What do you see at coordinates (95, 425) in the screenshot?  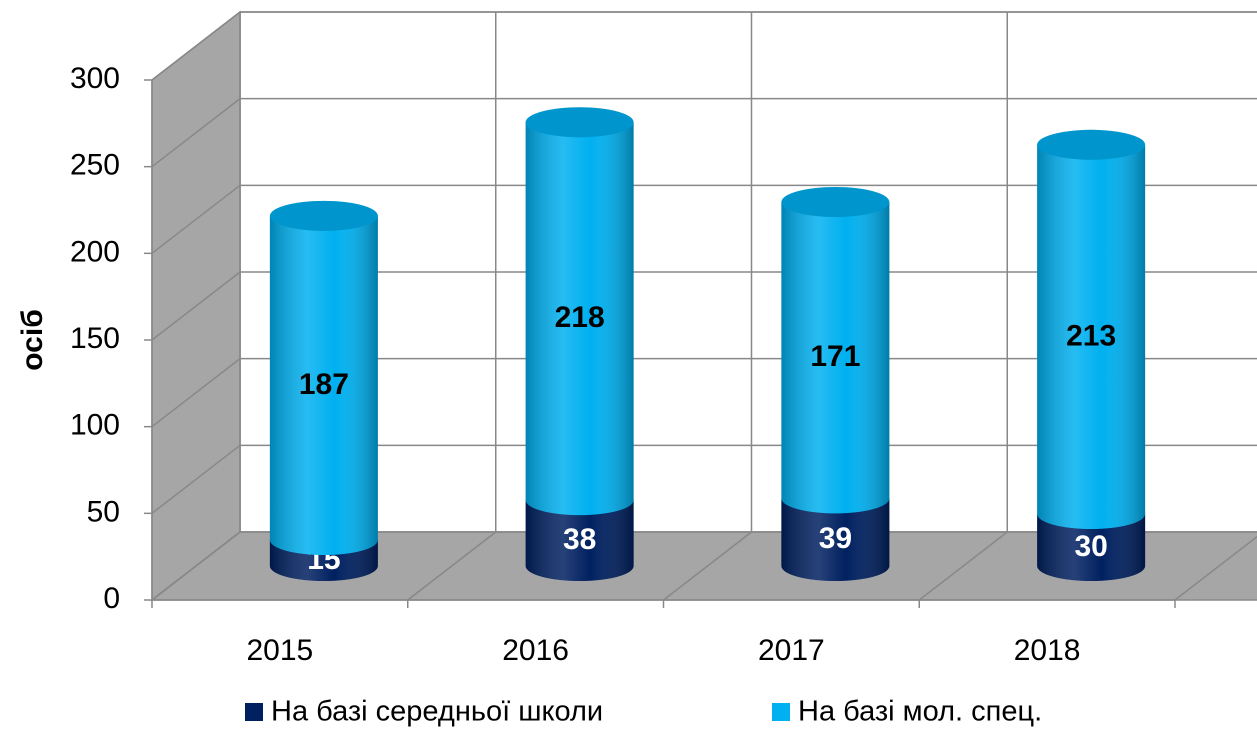 I see `y-tick-label: 100` at bounding box center [95, 425].